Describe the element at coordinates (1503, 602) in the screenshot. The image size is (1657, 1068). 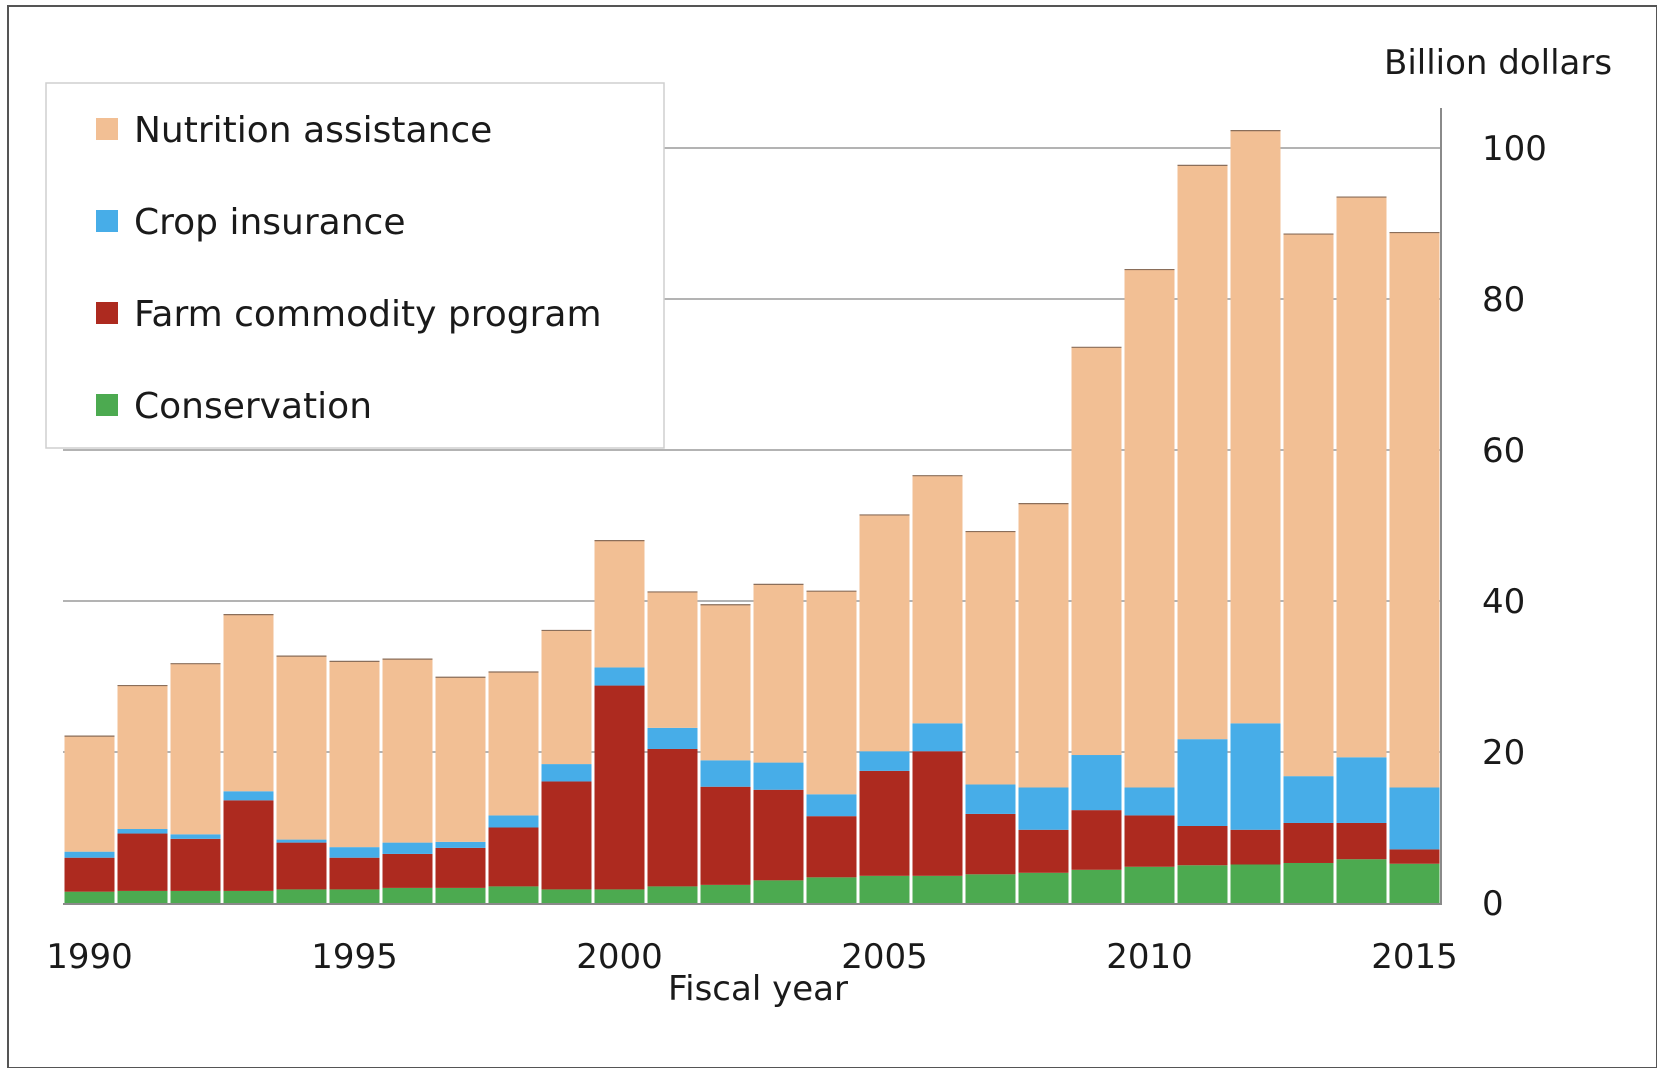
I see `y-tick-label: 40` at that location.